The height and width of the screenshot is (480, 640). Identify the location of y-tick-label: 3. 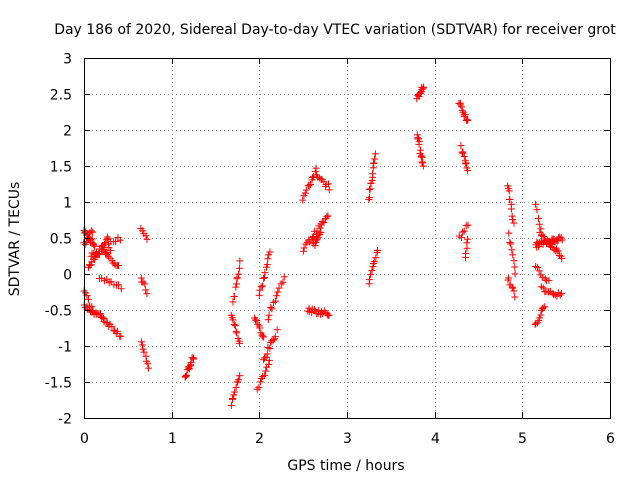
(67, 60).